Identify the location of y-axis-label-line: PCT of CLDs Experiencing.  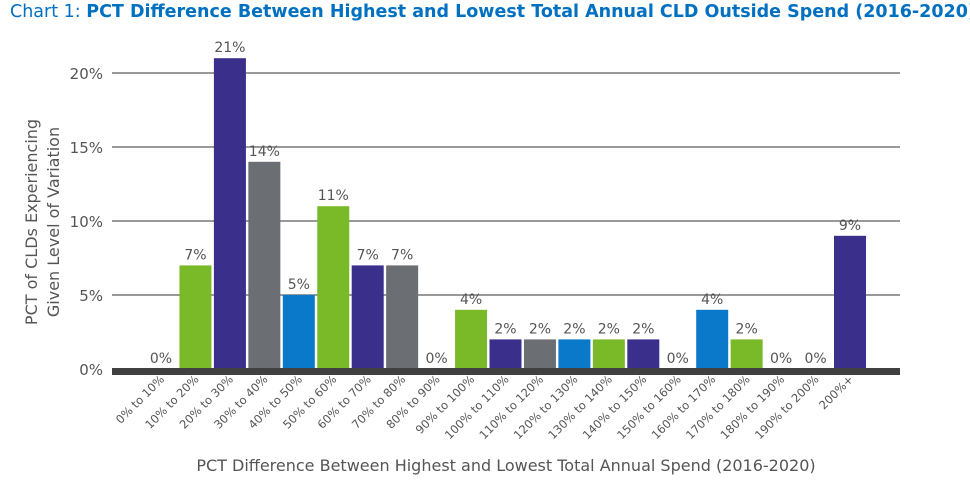
(31, 222).